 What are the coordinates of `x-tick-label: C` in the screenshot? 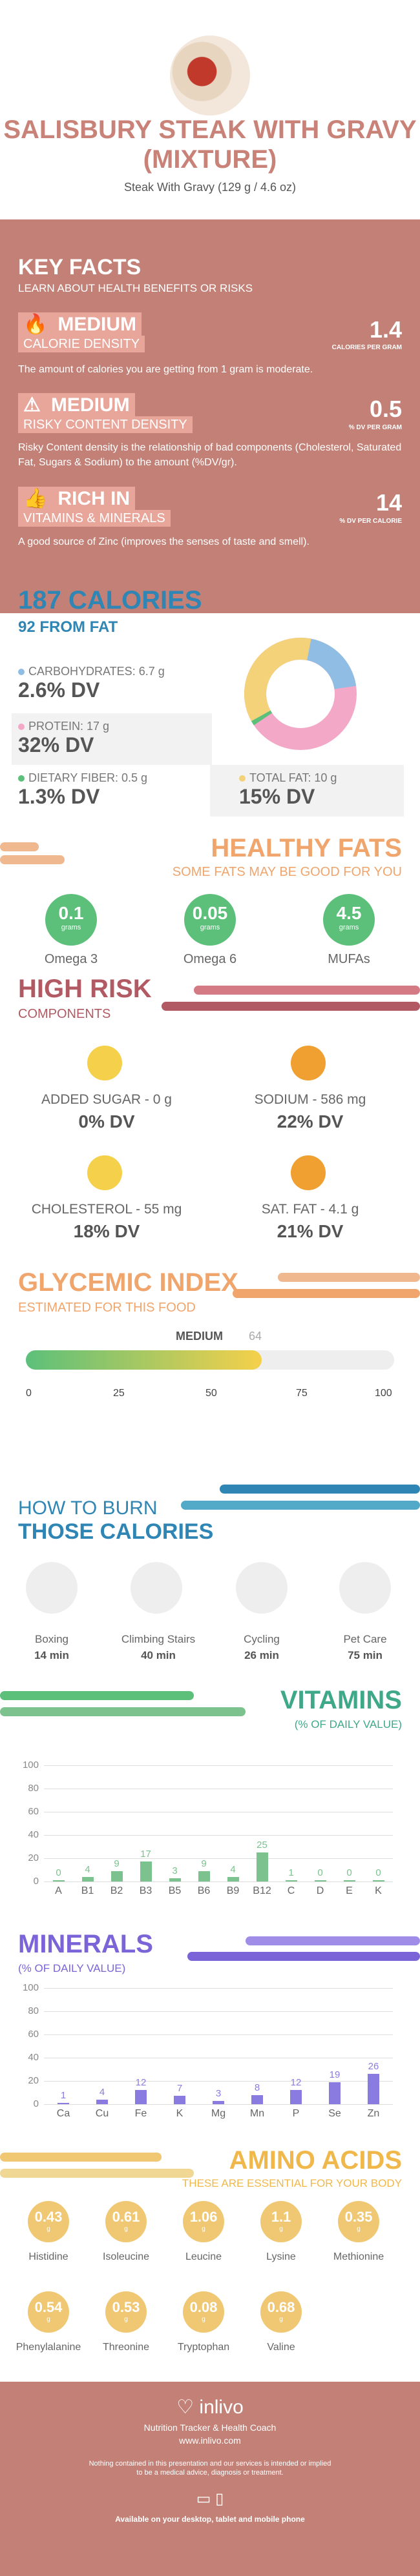 It's located at (291, 1890).